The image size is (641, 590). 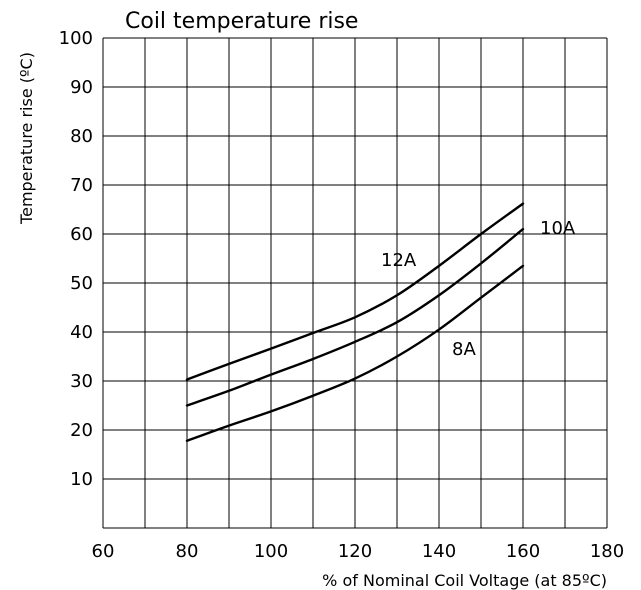 I want to click on y-tick-label: 40, so click(x=81, y=332).